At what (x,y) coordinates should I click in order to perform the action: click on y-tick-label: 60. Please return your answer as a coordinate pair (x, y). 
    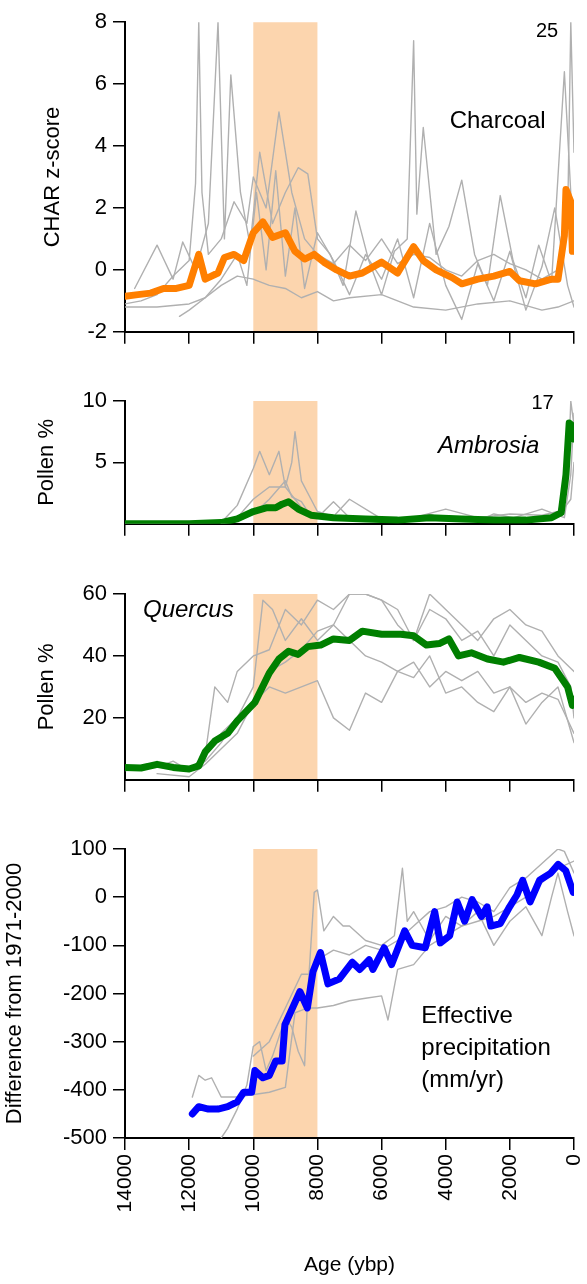
    Looking at the image, I should click on (94, 593).